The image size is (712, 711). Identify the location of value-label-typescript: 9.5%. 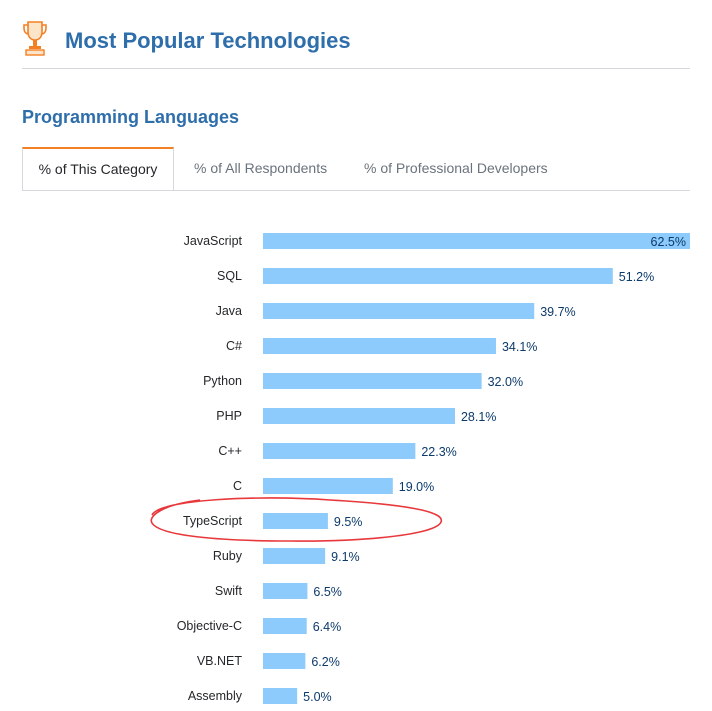
(348, 522).